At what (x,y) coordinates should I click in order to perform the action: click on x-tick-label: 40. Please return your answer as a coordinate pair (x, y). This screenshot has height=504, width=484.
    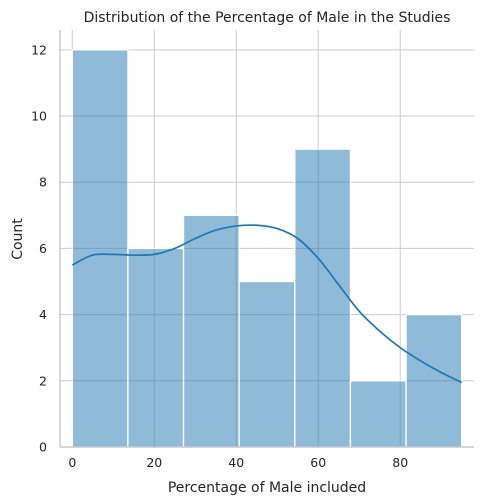
    Looking at the image, I should click on (236, 462).